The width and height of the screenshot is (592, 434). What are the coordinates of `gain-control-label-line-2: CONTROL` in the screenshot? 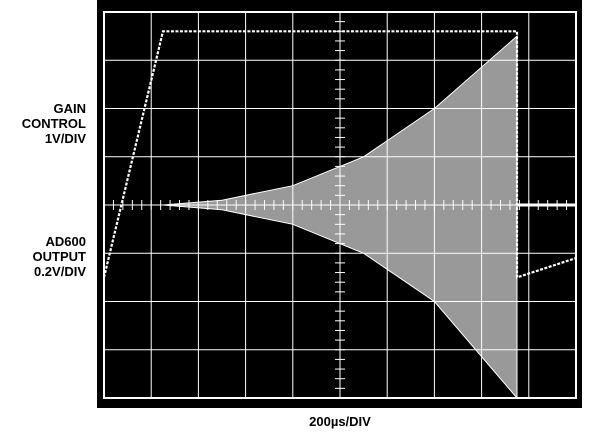 It's located at (53, 123).